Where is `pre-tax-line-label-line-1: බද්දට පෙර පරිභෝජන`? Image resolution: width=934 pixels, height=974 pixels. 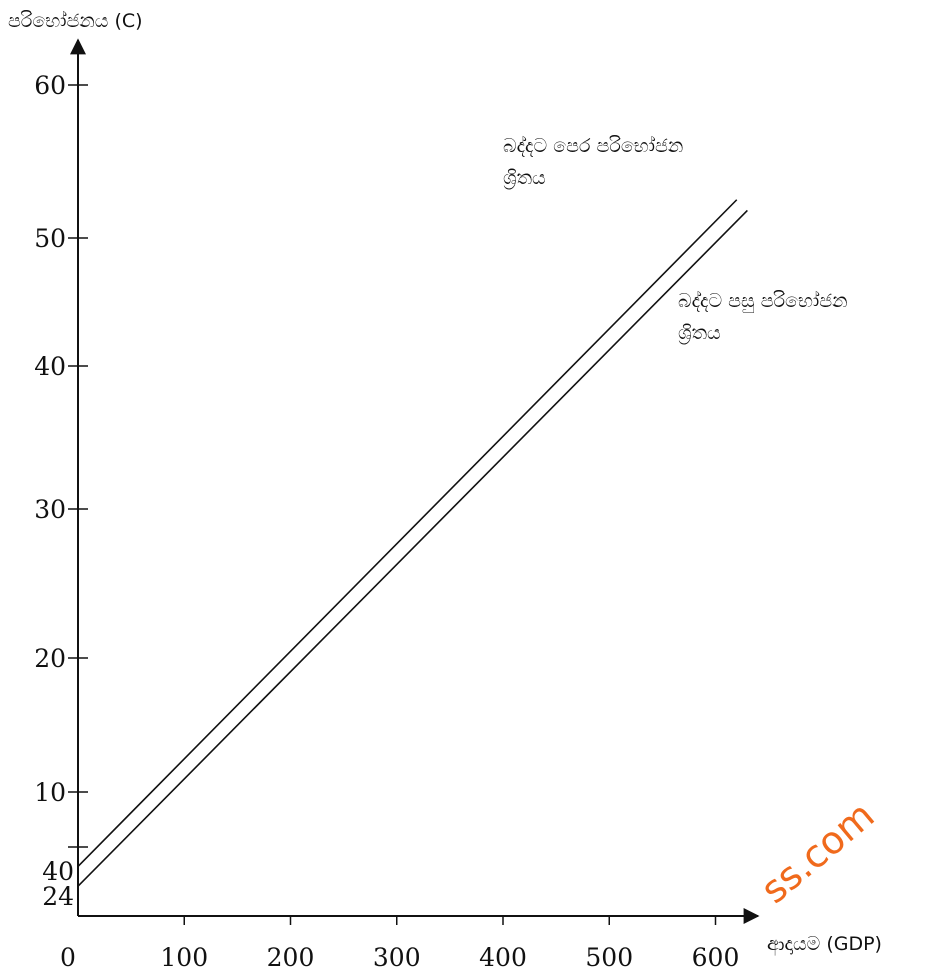 pre-tax-line-label-line-1: බද්දට පෙර පරිභෝජන is located at coordinates (593, 146).